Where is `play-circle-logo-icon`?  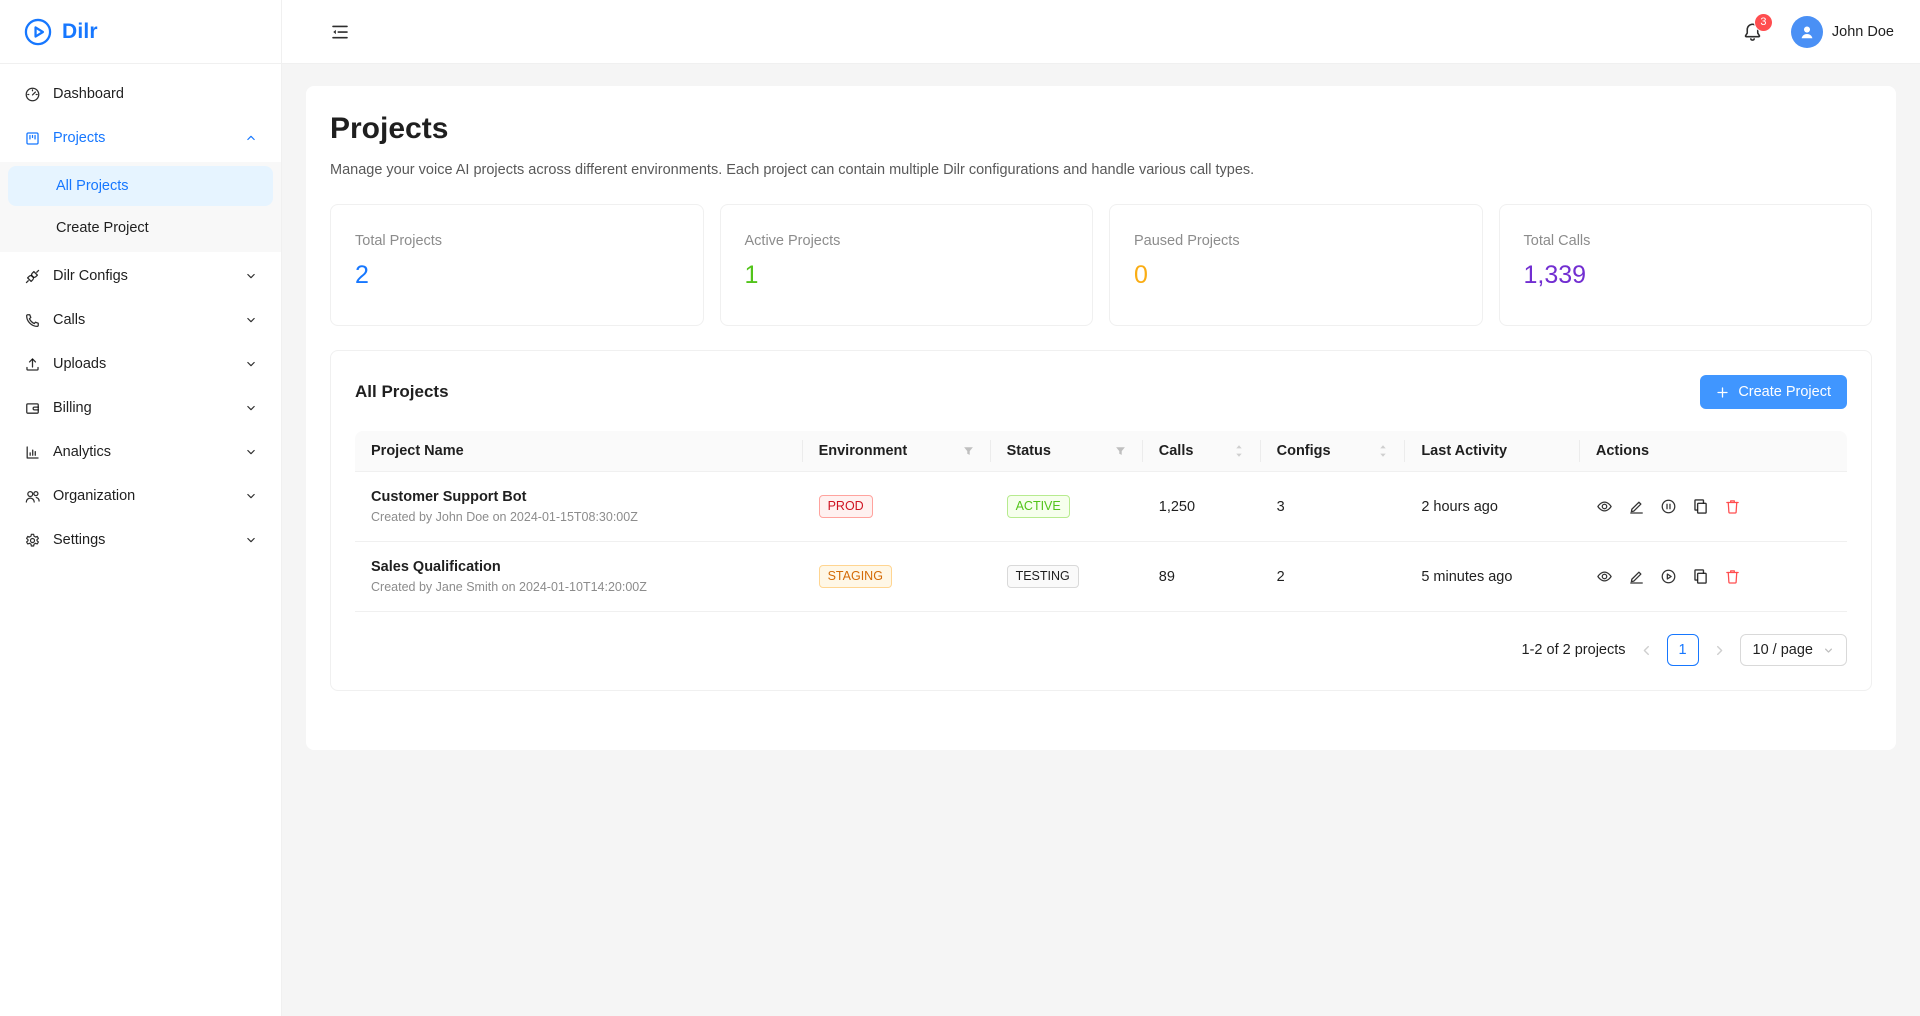
play-circle-logo-icon is located at coordinates (38, 32).